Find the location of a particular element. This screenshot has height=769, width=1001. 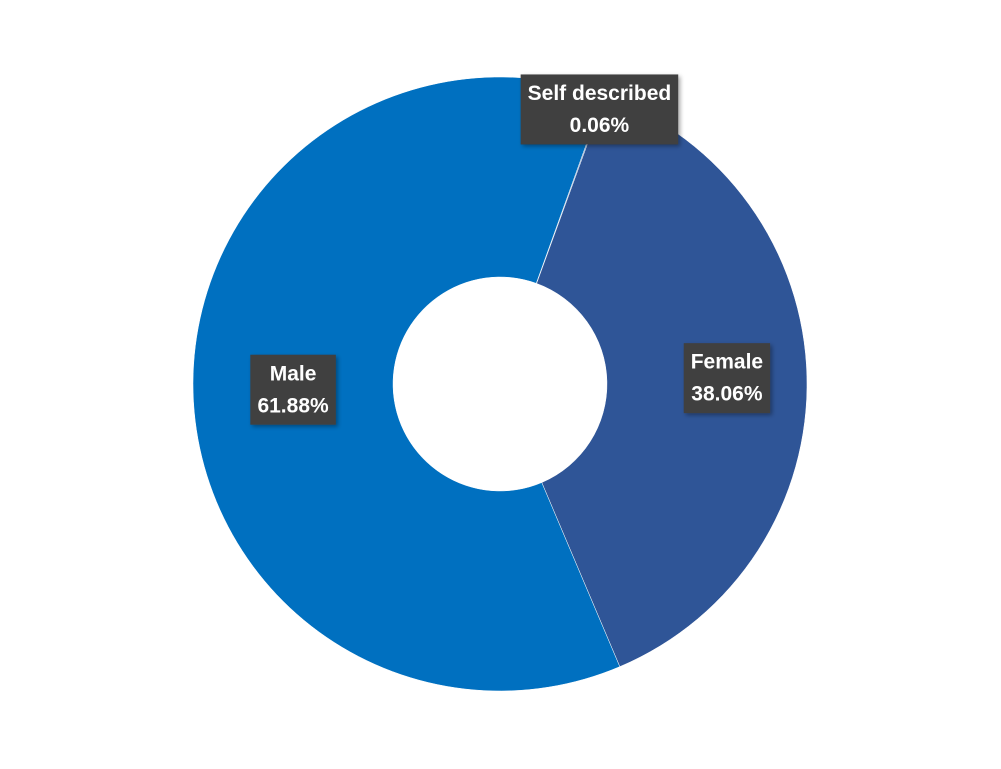

data-label-value: 38.06% is located at coordinates (727, 394).